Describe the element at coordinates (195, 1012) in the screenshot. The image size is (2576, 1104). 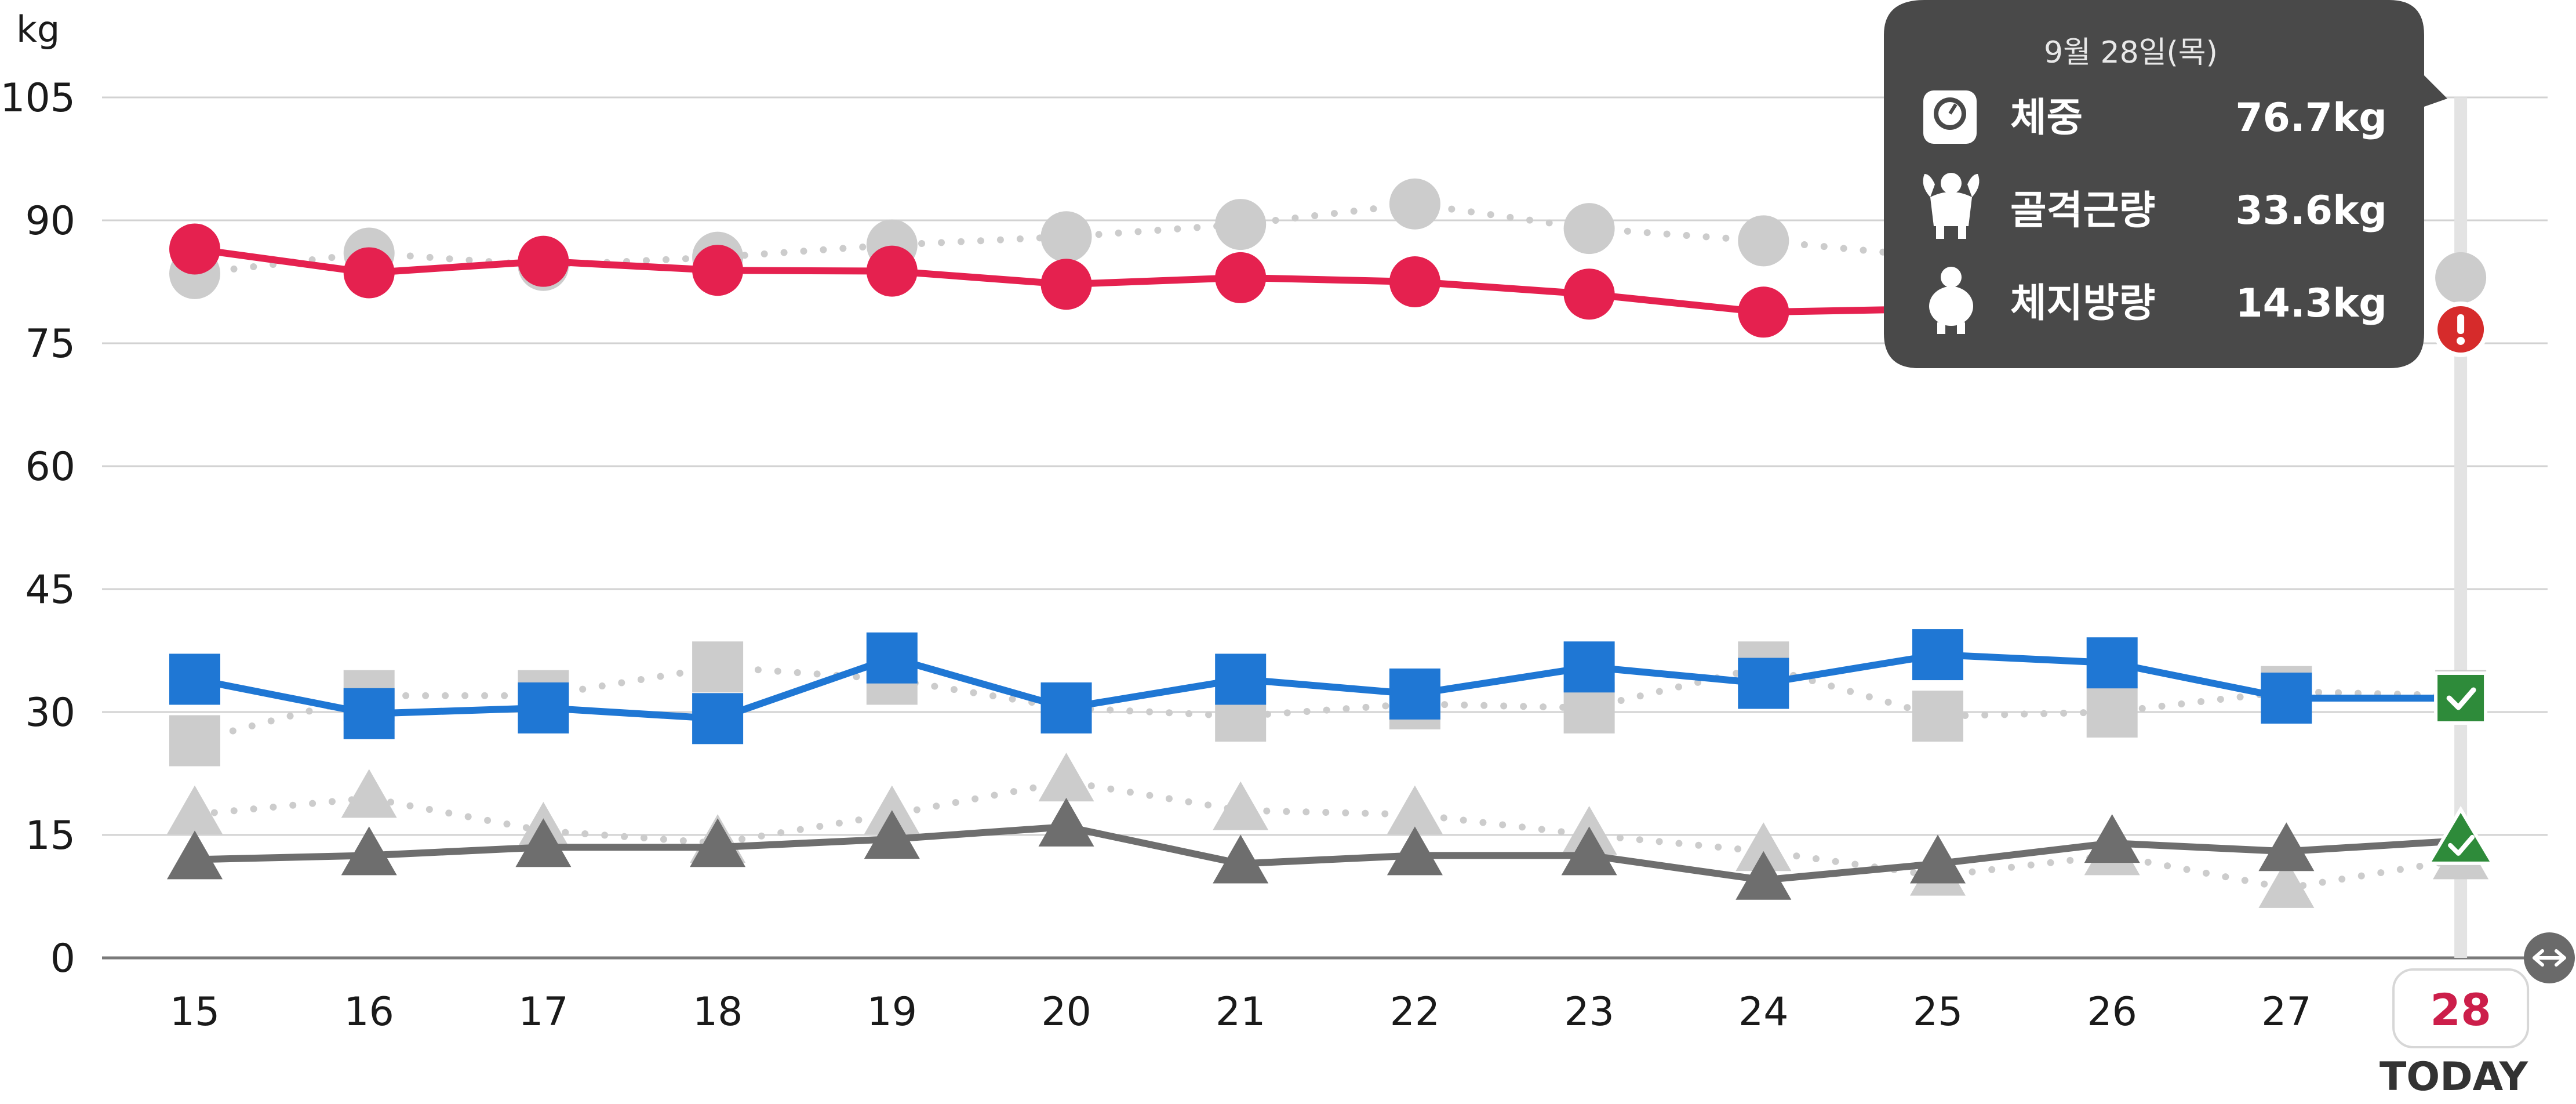
I see `x-tick-label: 15` at that location.